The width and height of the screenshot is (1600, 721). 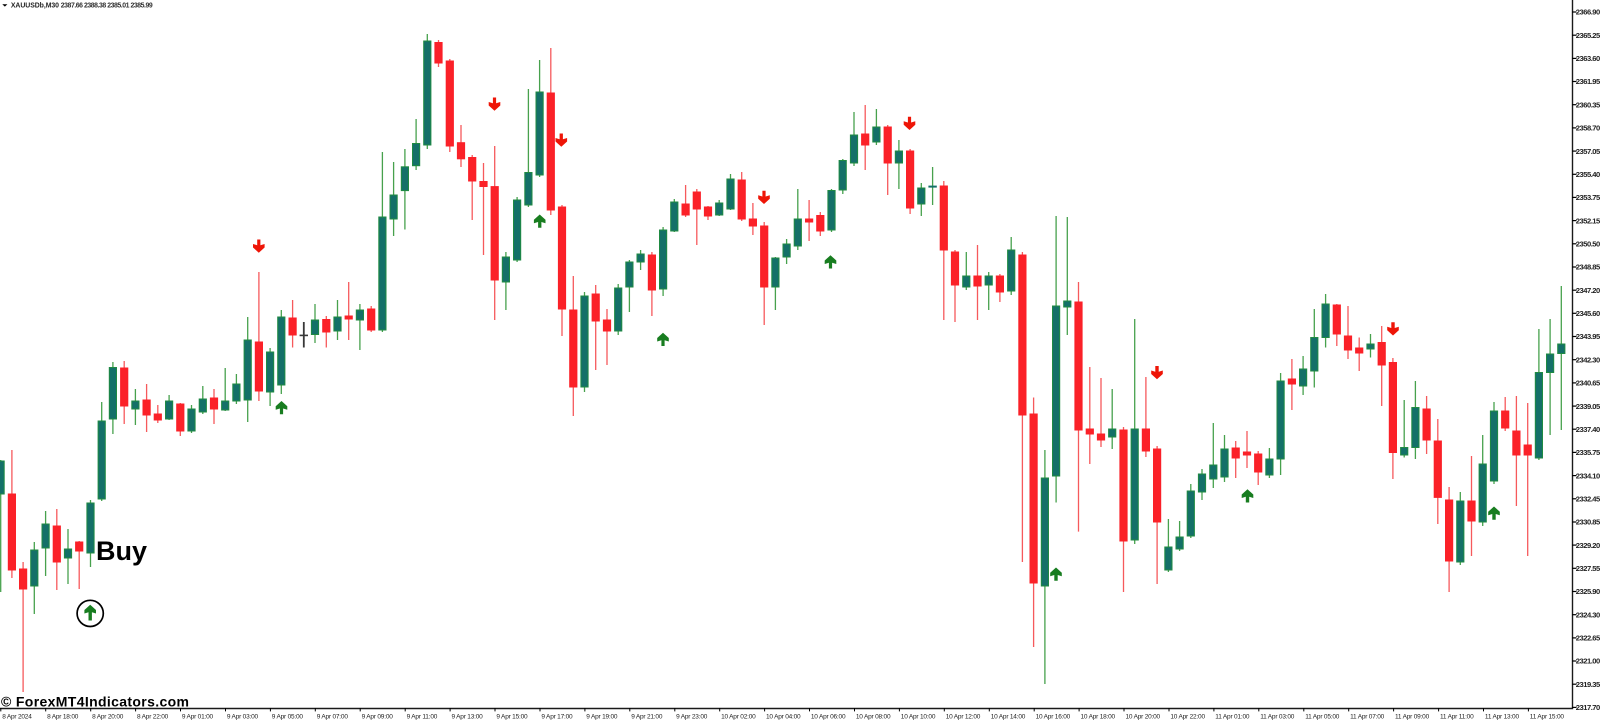 What do you see at coordinates (1588, 406) in the screenshot?
I see `svg-text: 2339.05` at bounding box center [1588, 406].